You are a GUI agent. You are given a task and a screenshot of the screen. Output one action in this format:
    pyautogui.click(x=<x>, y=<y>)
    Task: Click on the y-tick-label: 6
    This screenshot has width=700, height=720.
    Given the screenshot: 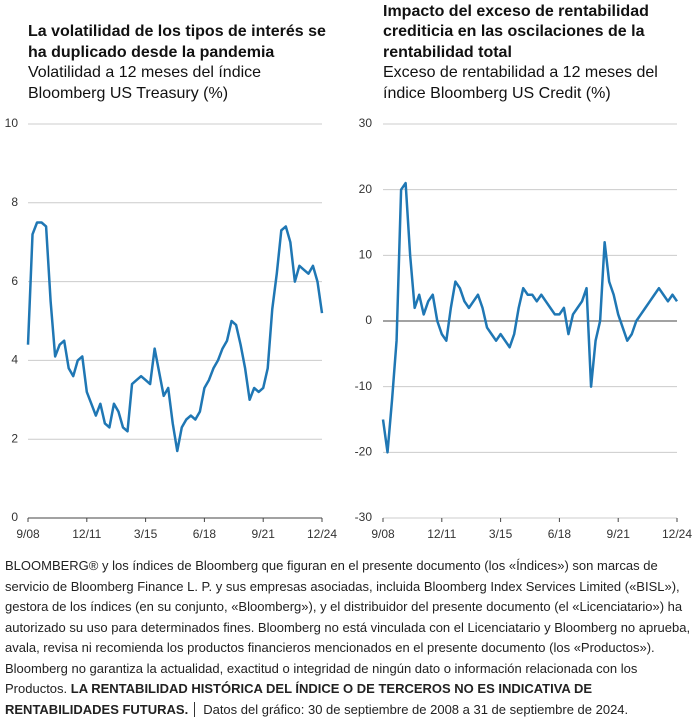 What is the action you would take?
    pyautogui.click(x=14, y=281)
    